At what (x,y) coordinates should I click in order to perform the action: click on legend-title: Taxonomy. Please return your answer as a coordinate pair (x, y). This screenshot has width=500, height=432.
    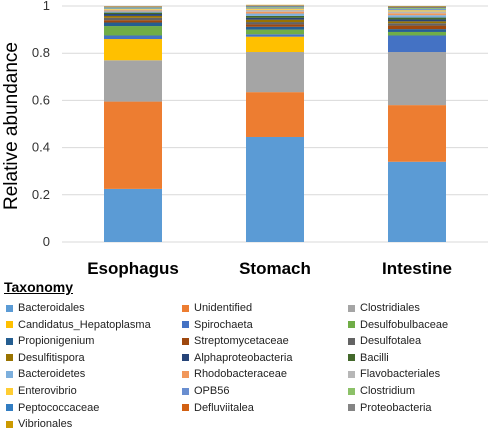
    Looking at the image, I should click on (38, 287).